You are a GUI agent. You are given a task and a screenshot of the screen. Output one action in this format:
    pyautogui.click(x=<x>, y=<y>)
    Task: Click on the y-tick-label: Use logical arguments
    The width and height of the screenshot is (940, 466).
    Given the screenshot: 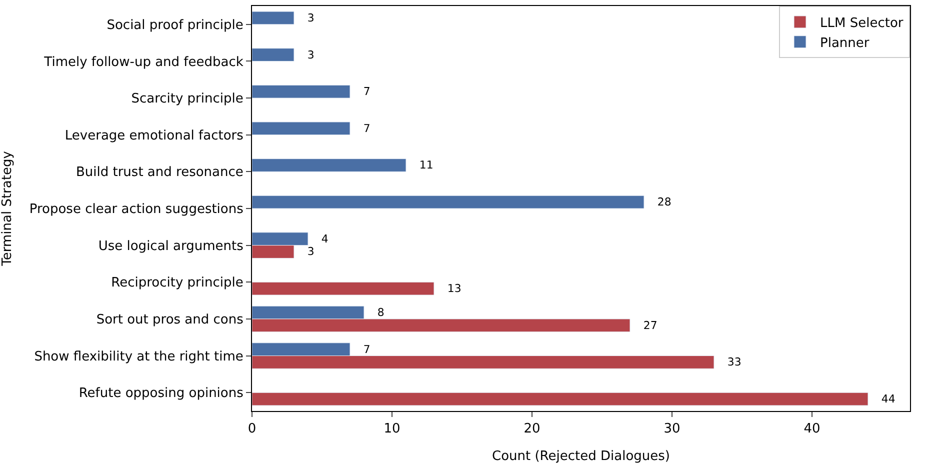 What is the action you would take?
    pyautogui.click(x=171, y=246)
    